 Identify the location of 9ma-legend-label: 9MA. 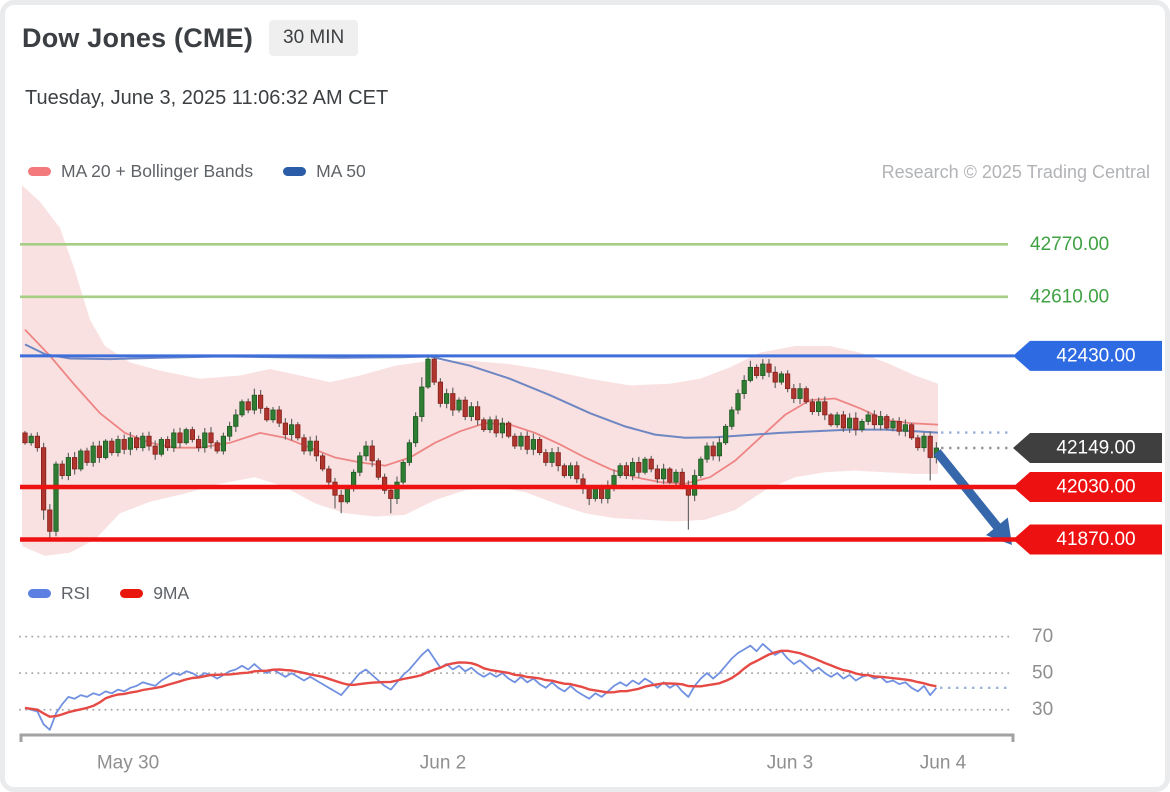
(171, 593).